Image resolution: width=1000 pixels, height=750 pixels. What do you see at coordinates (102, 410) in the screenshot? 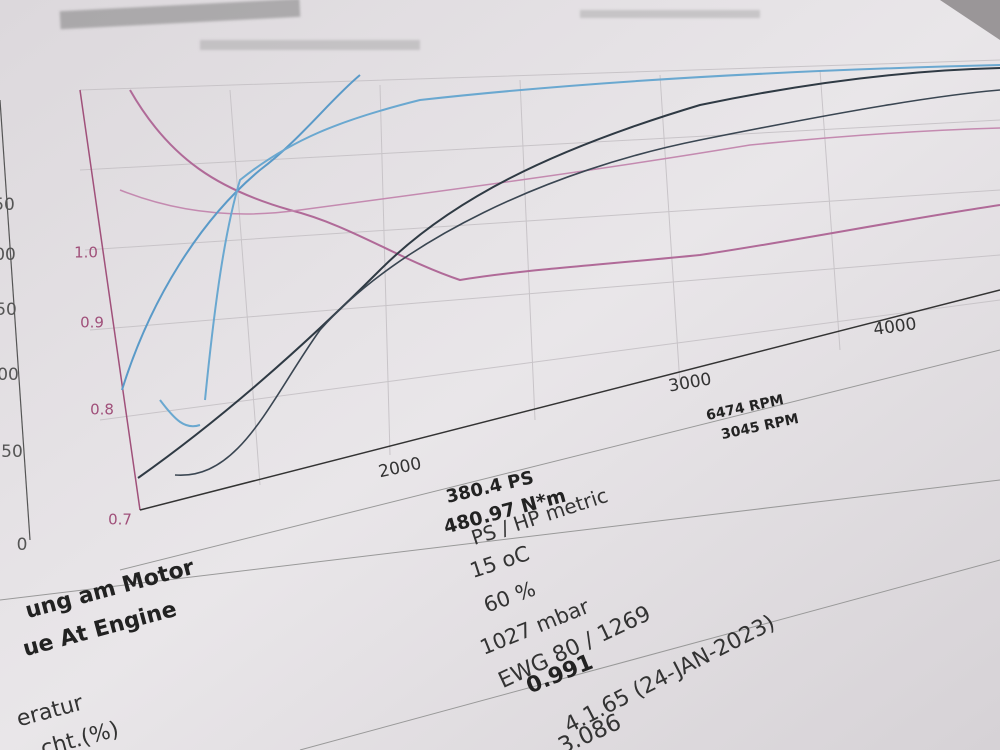
I see `left-tick: 0.8` at bounding box center [102, 410].